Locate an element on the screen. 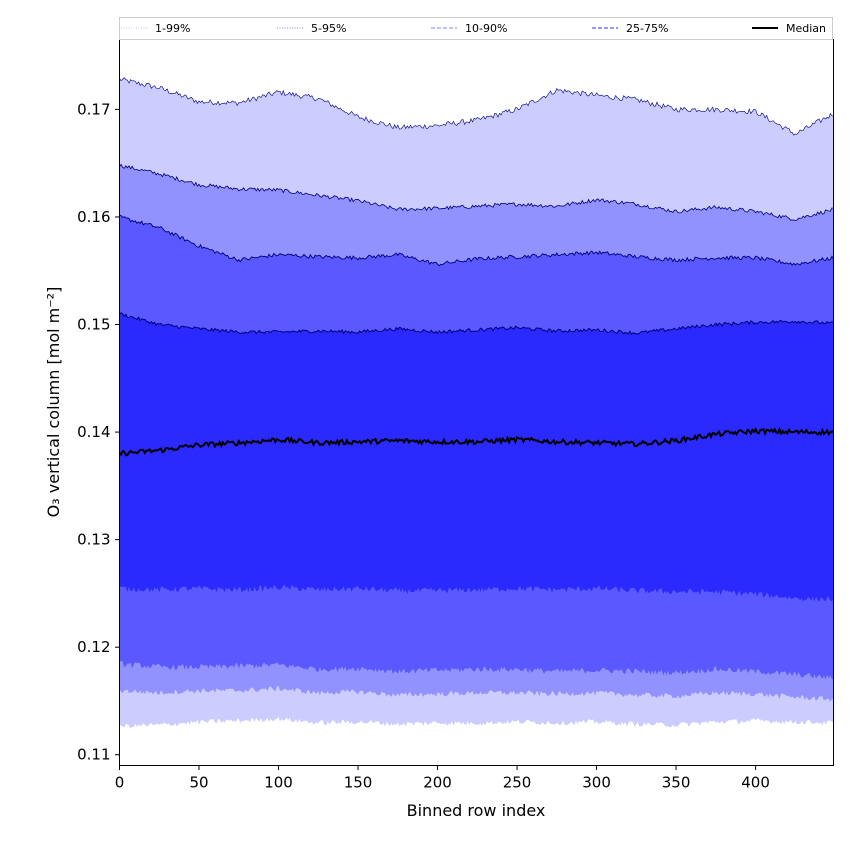 Image resolution: width=850 pixels, height=850 pixels. y-tick-label: 0.13 is located at coordinates (93, 540).